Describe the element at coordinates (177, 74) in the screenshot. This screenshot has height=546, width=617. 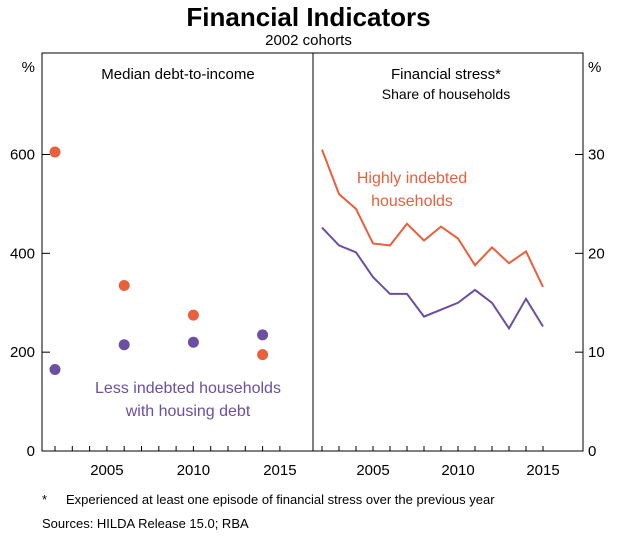
I see `left-panel-title: Median debt-to-income` at that location.